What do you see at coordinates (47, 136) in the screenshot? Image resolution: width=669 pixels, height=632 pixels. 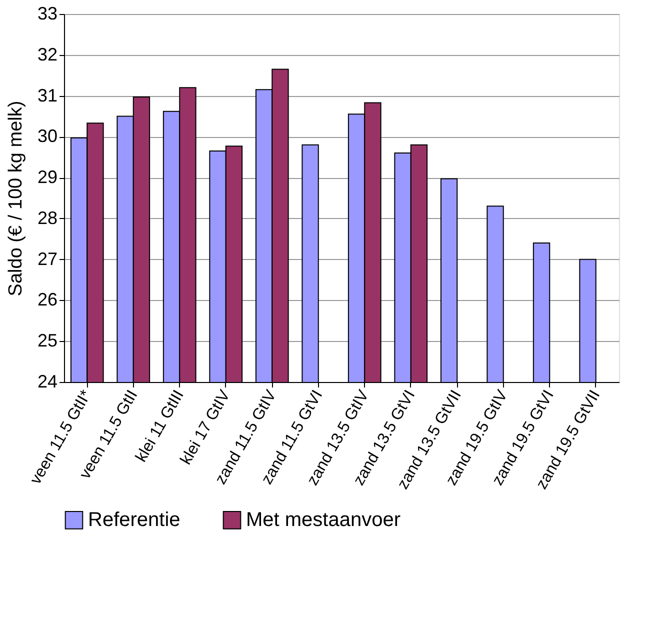 I see `y-tick-label: 30` at bounding box center [47, 136].